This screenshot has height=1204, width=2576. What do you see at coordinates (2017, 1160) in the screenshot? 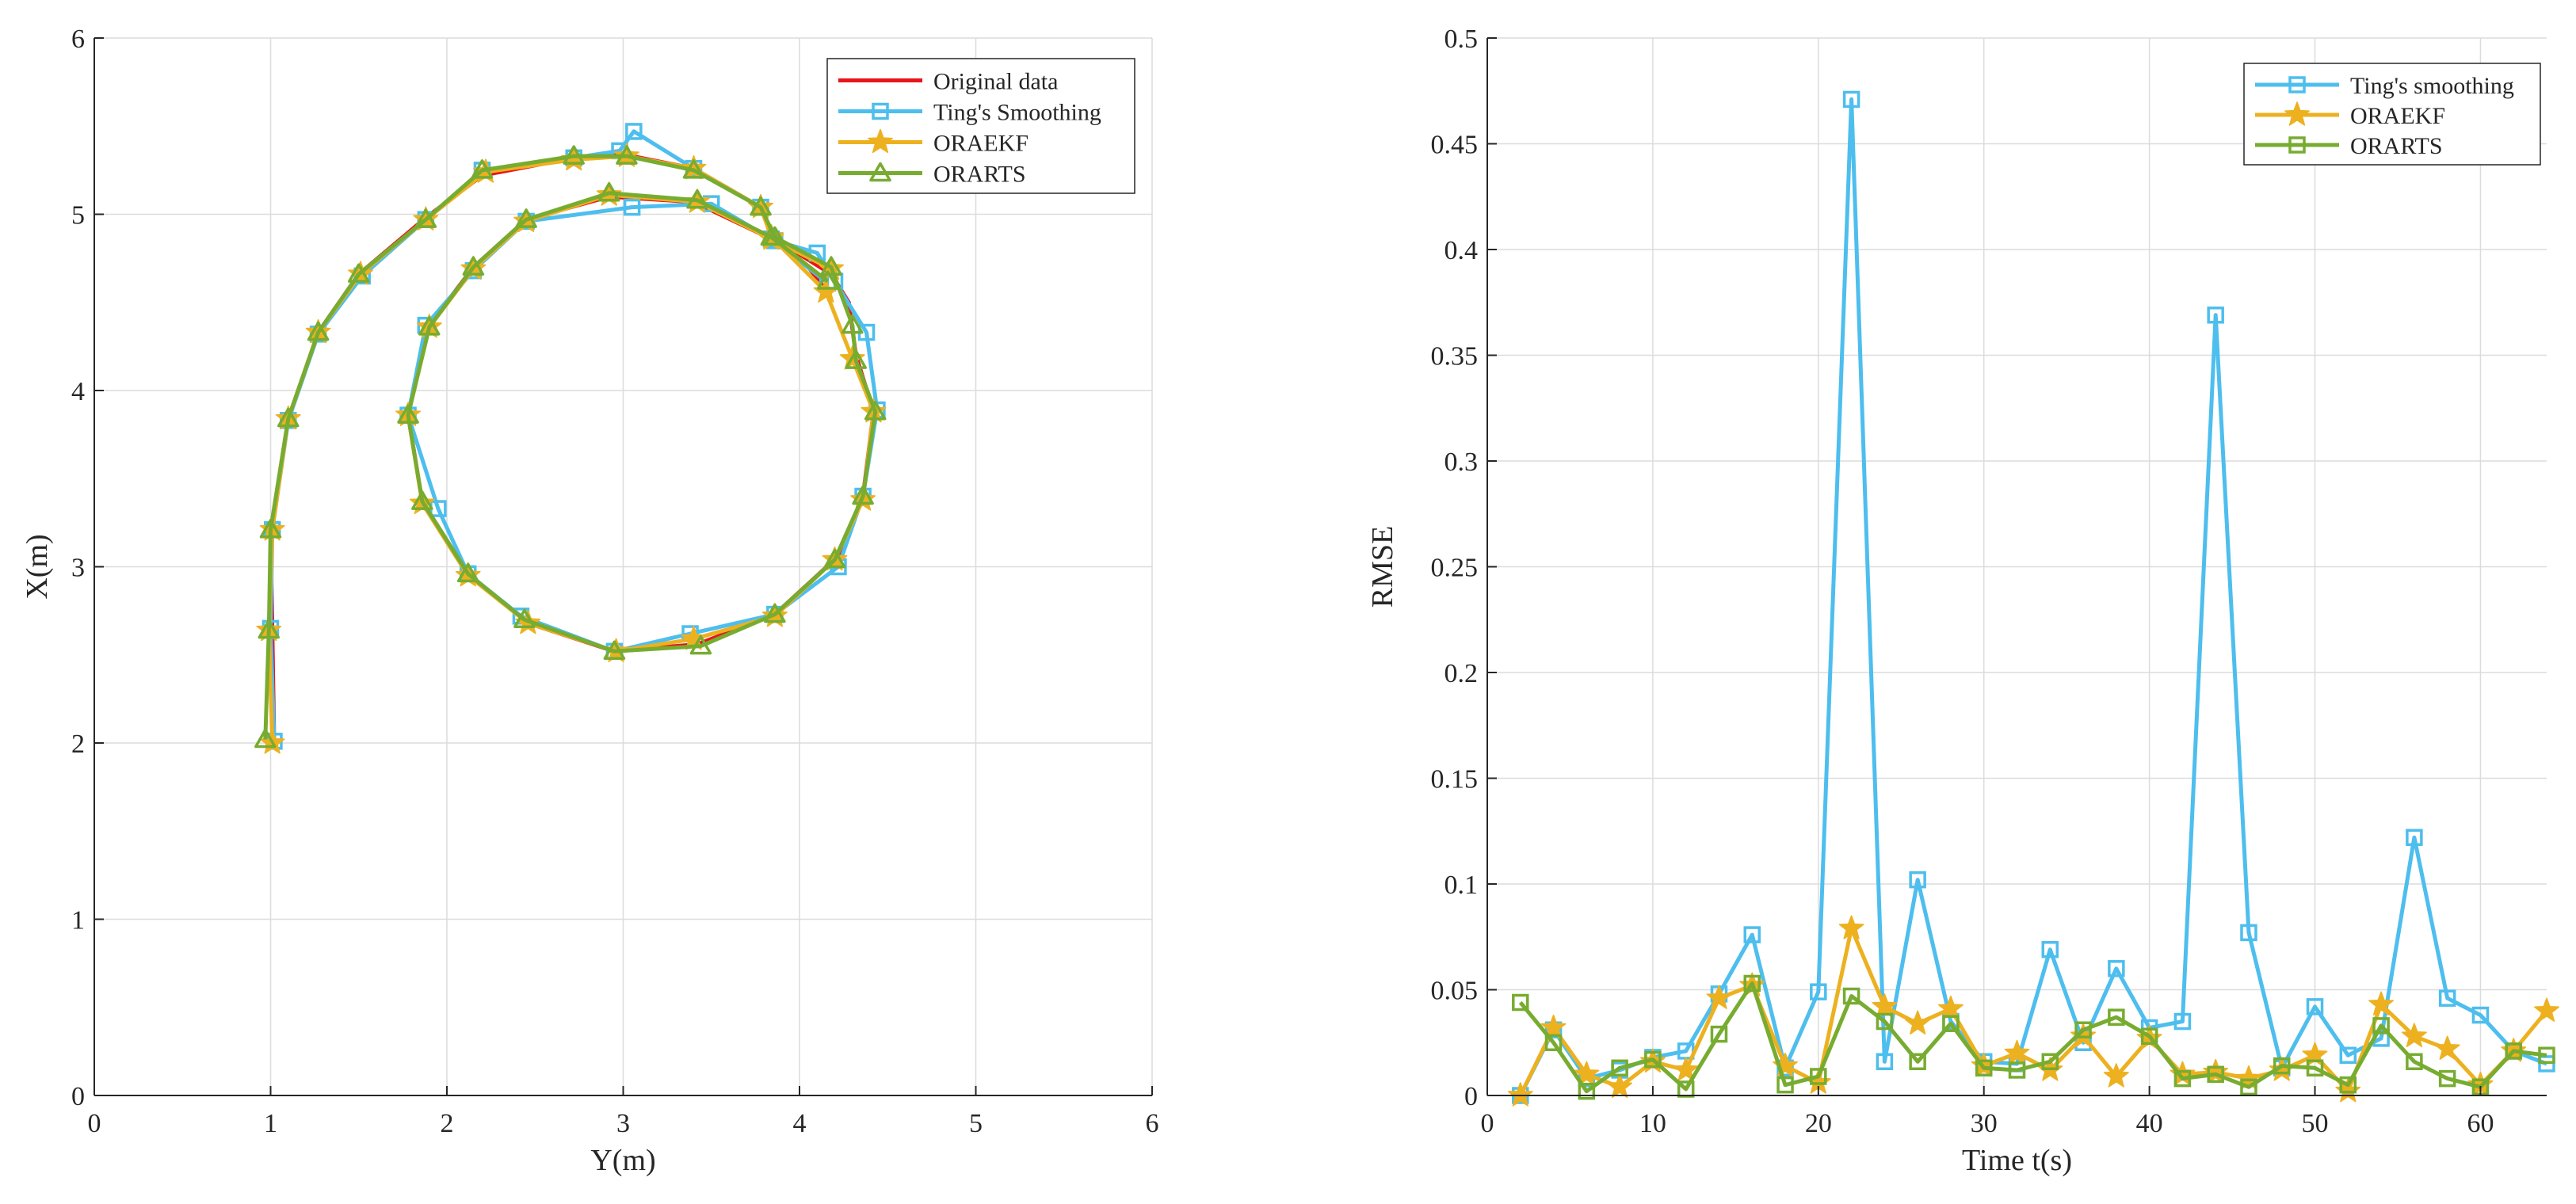
I see `rmse-x-axis-label: Time t(s)` at bounding box center [2017, 1160].